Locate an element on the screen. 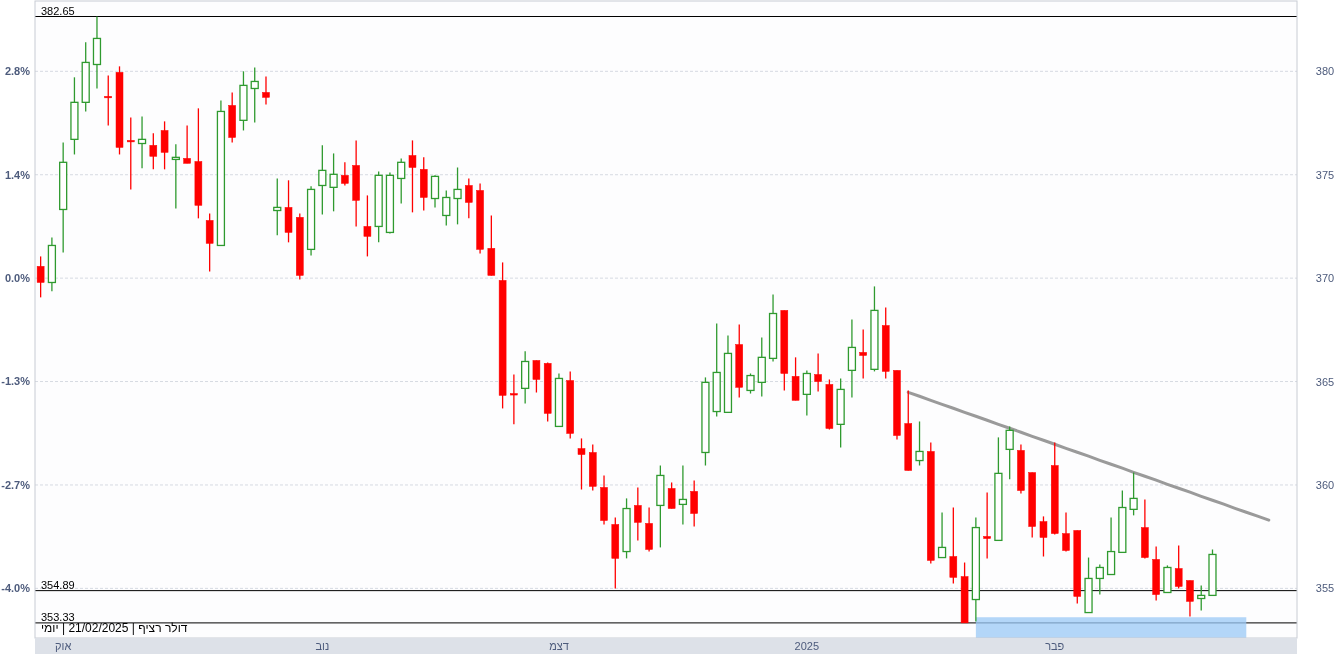 This screenshot has width=1337, height=656. y2-tick-label: 2.8% is located at coordinates (17, 71).